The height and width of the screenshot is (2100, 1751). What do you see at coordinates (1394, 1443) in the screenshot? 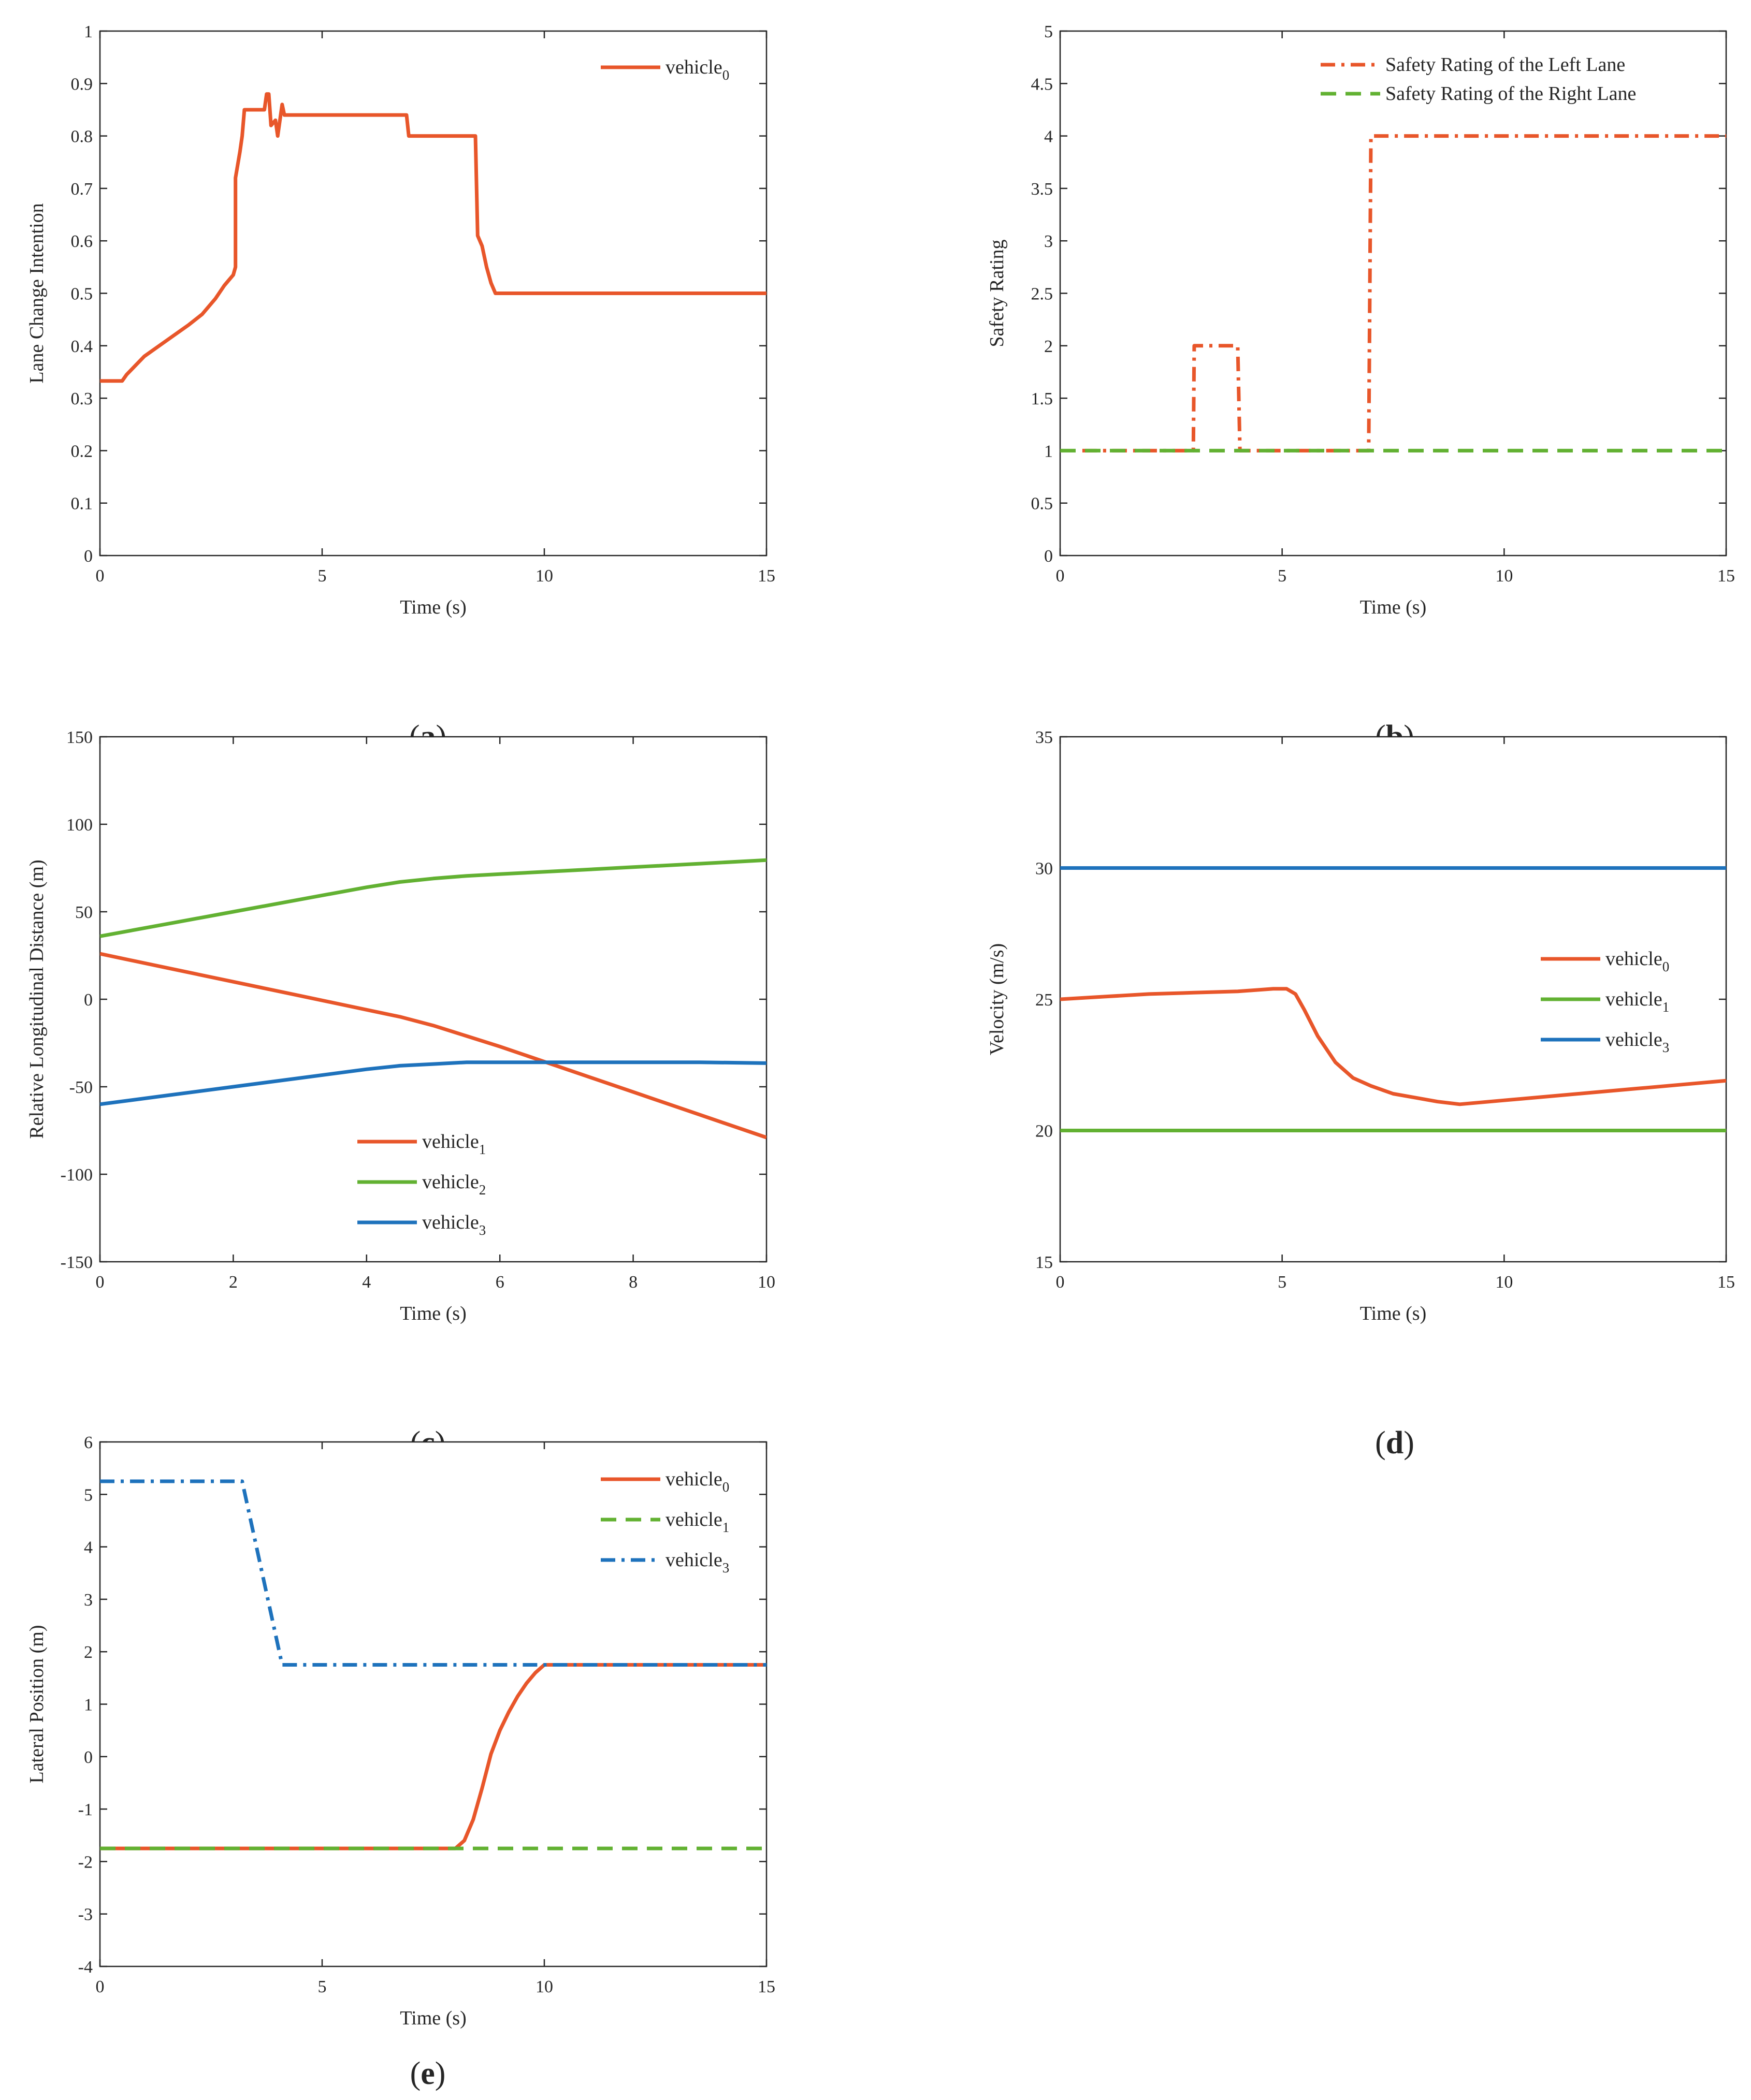
I see `panel-label-d: (d)` at bounding box center [1394, 1443].